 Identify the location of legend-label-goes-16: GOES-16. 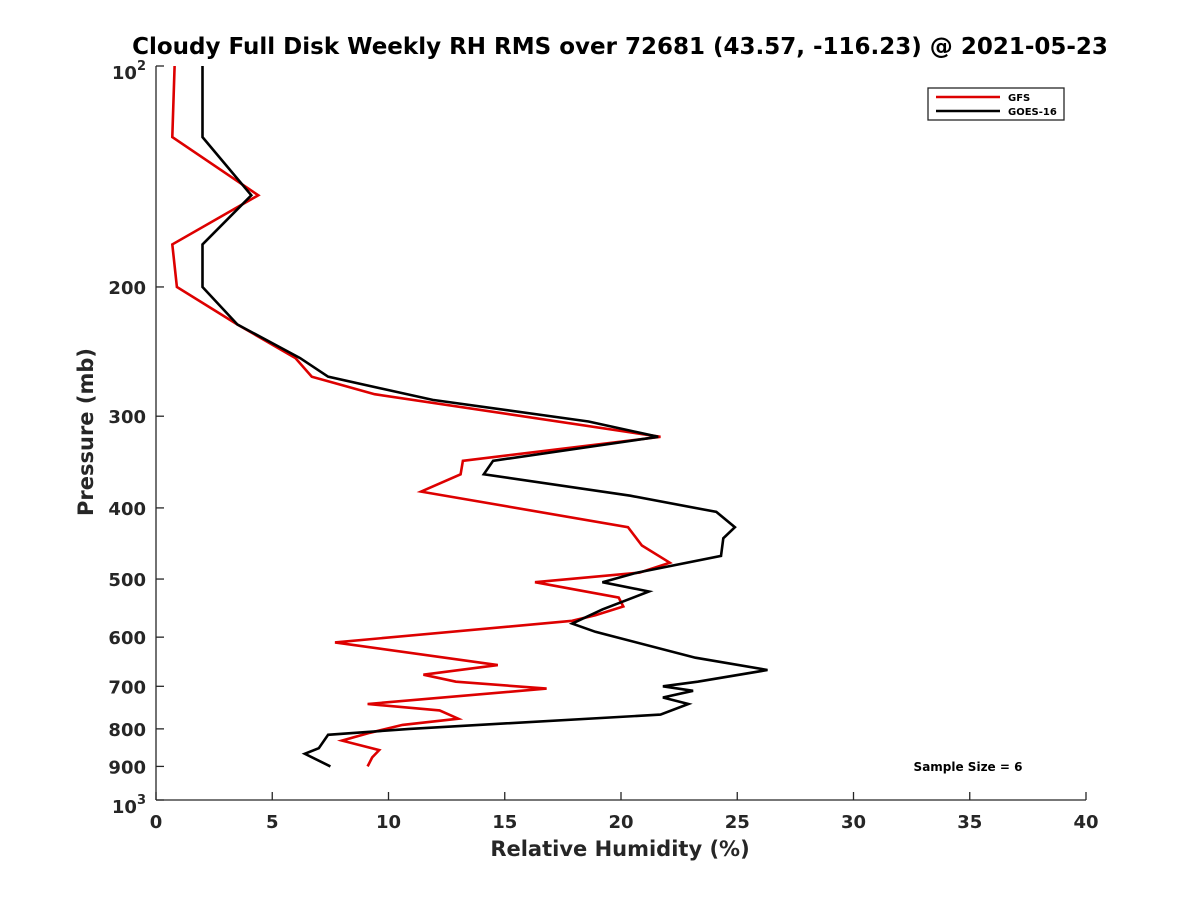
(1032, 112).